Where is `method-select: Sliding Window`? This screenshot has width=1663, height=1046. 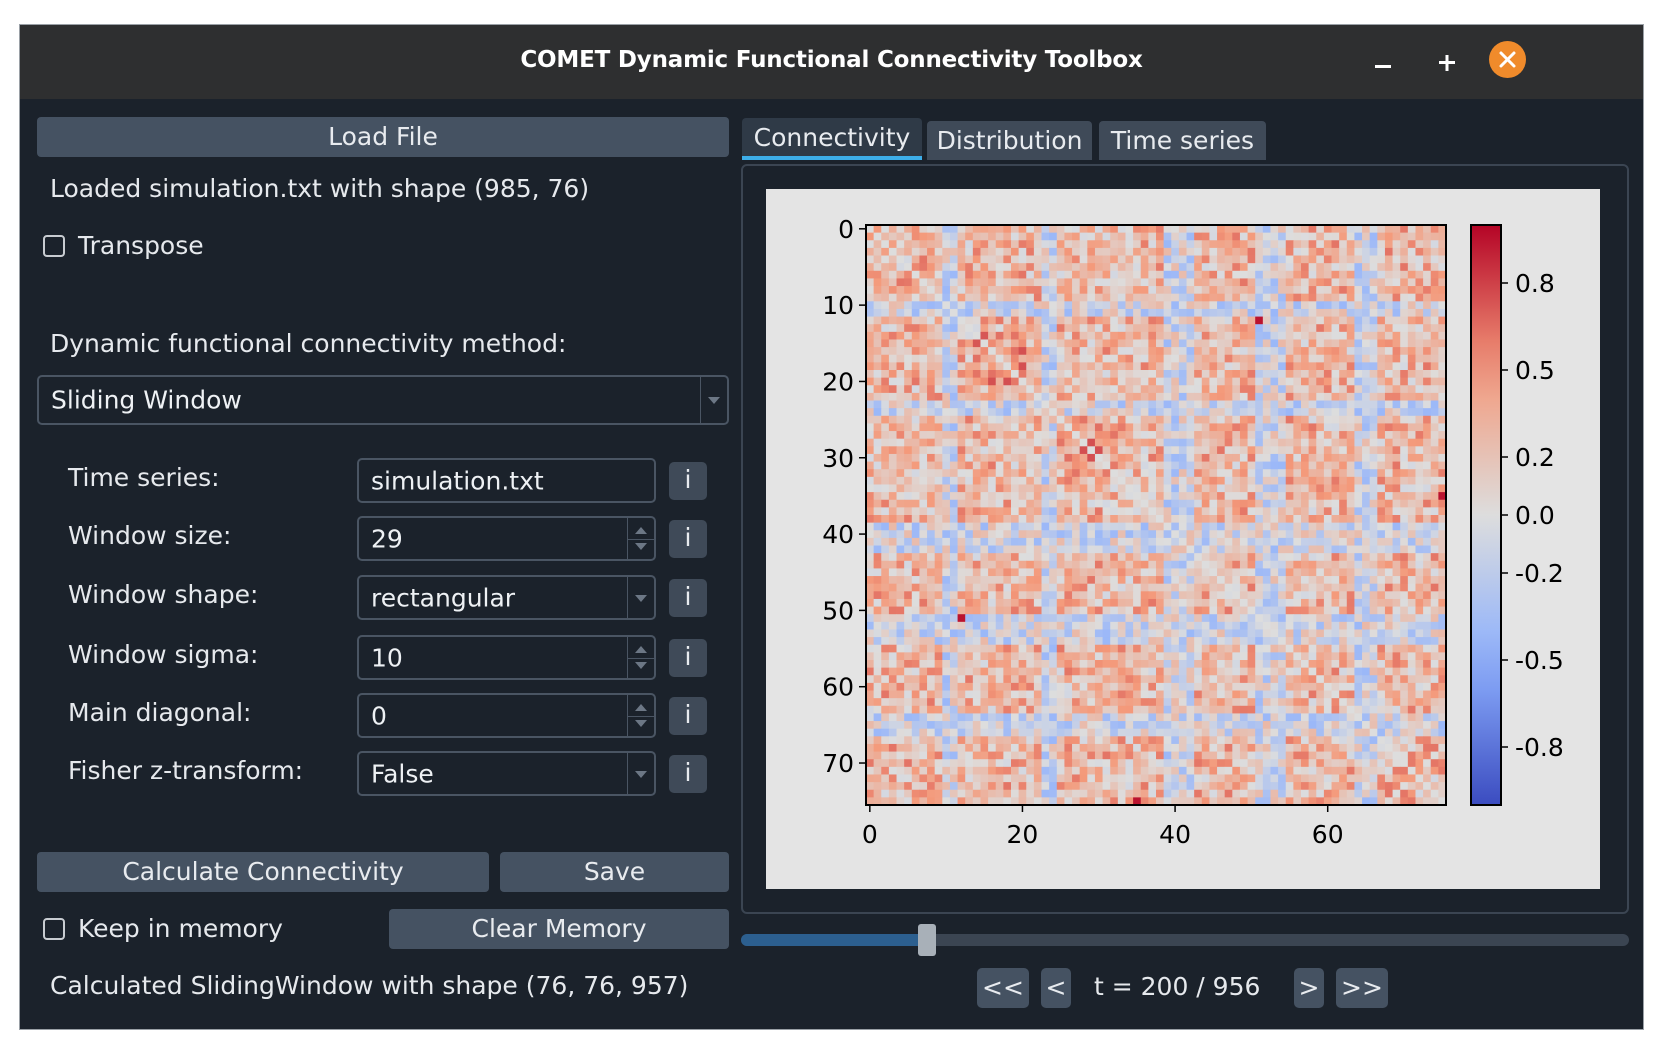
method-select: Sliding Window is located at coordinates (383, 400).